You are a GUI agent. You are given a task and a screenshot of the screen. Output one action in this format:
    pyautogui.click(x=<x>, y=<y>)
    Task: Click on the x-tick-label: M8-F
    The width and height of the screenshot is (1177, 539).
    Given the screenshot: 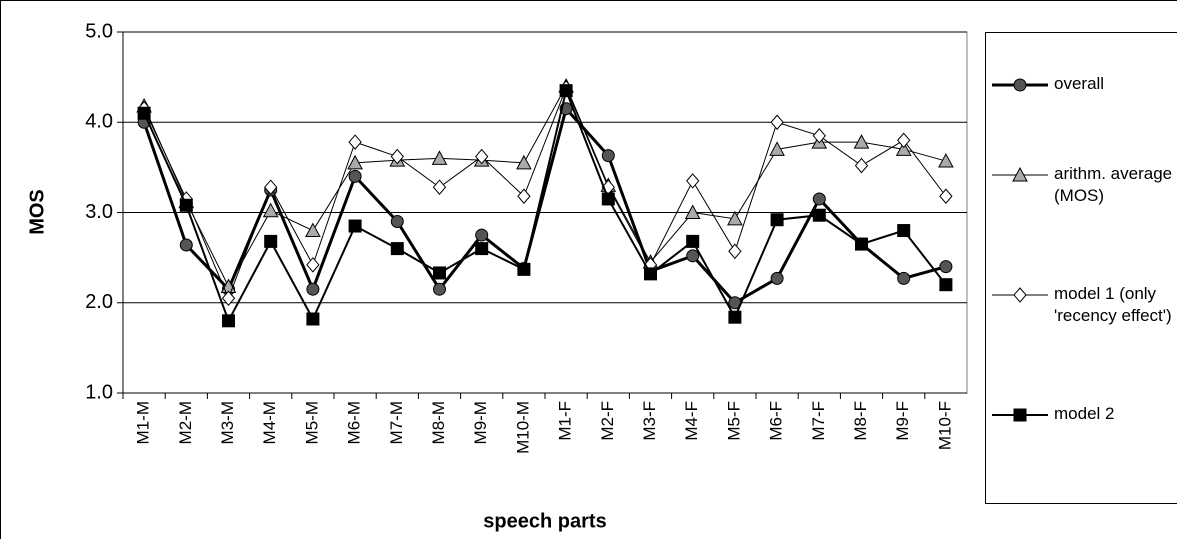 What is the action you would take?
    pyautogui.click(x=860, y=421)
    